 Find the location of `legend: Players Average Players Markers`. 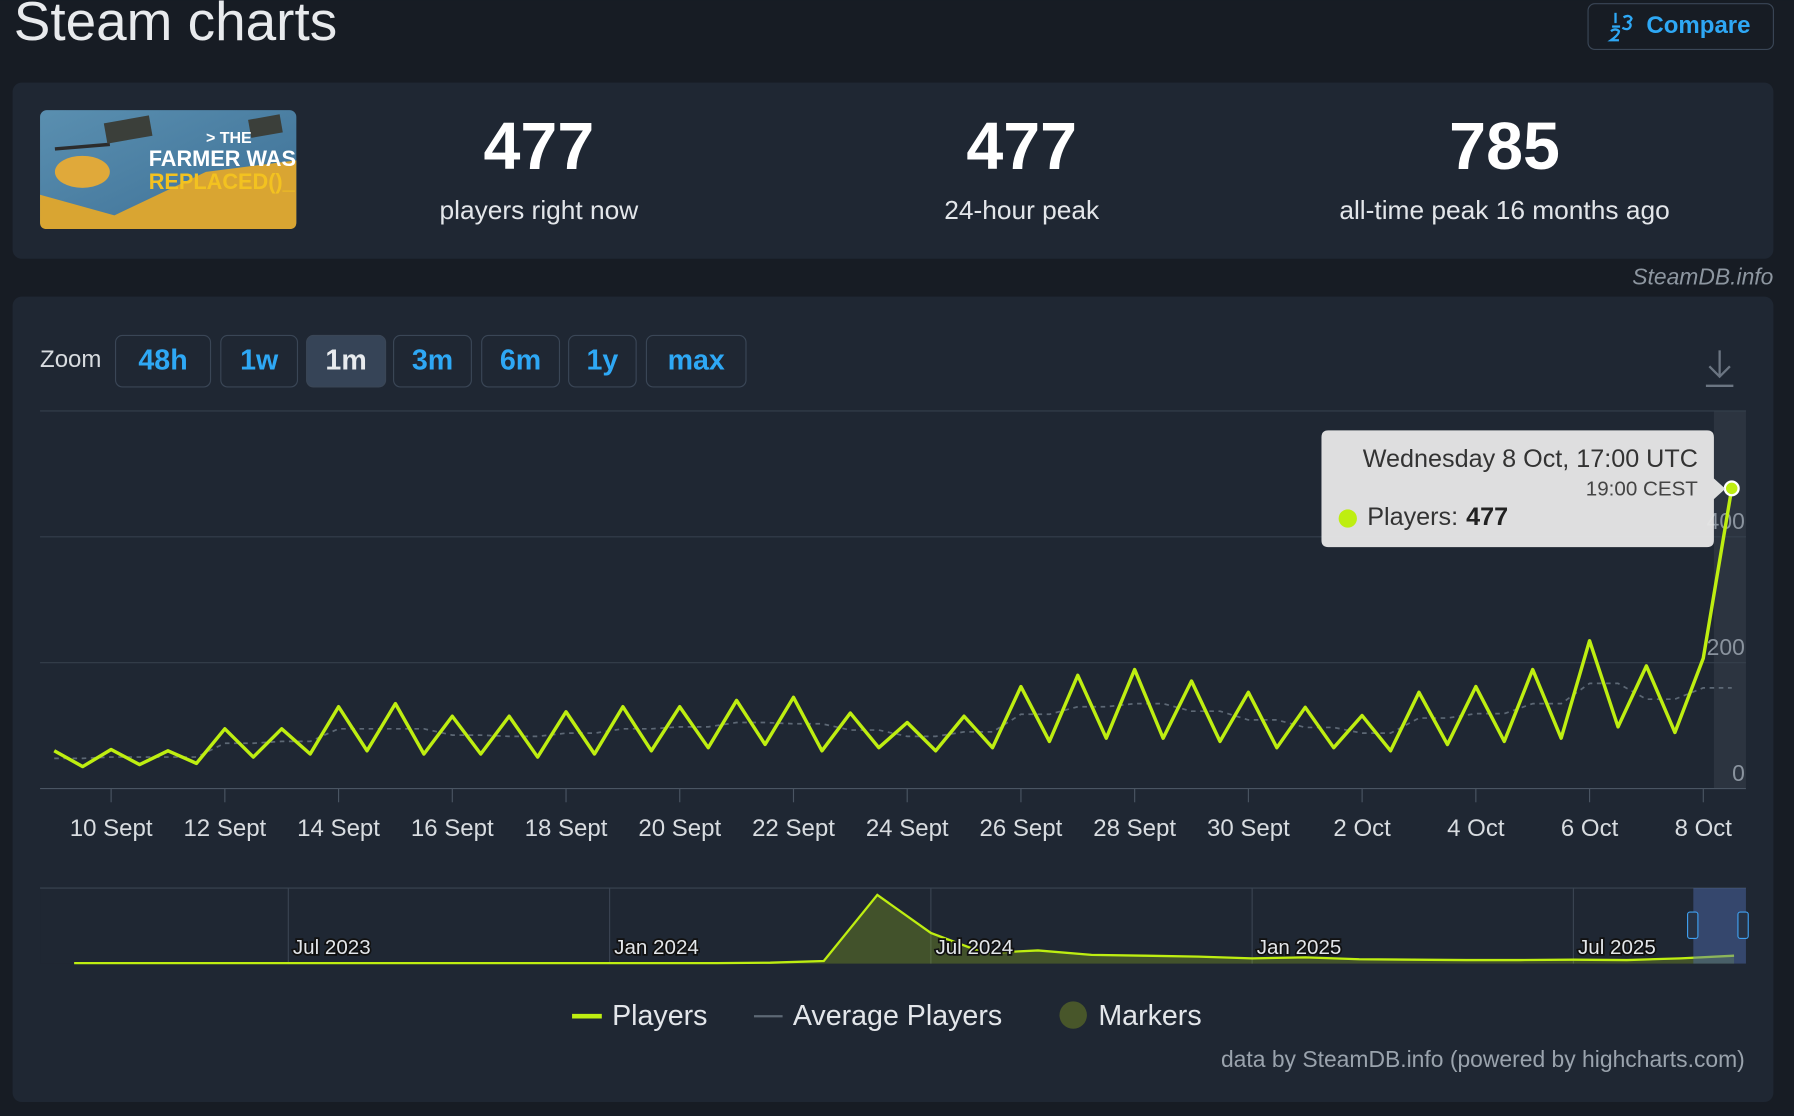

legend: Players Average Players Markers is located at coordinates (887, 1016).